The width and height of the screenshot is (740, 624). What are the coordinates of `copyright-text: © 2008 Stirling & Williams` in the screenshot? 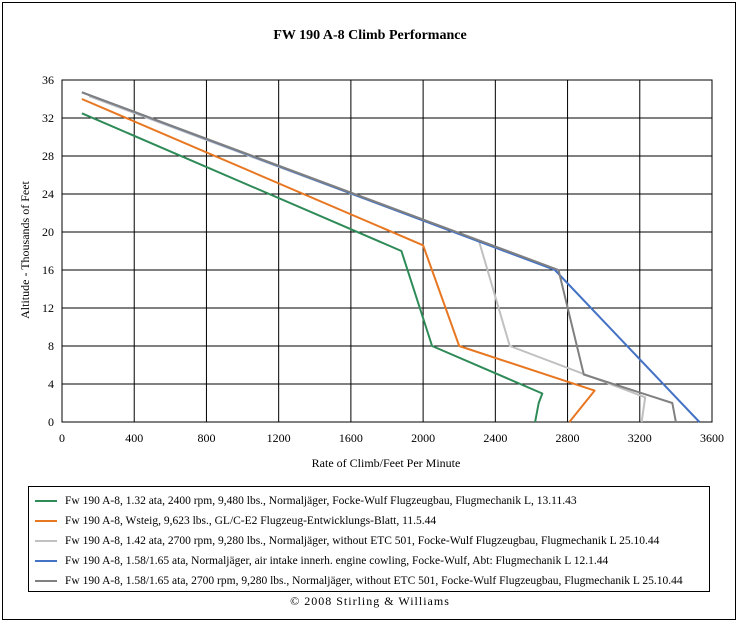 It's located at (370, 601).